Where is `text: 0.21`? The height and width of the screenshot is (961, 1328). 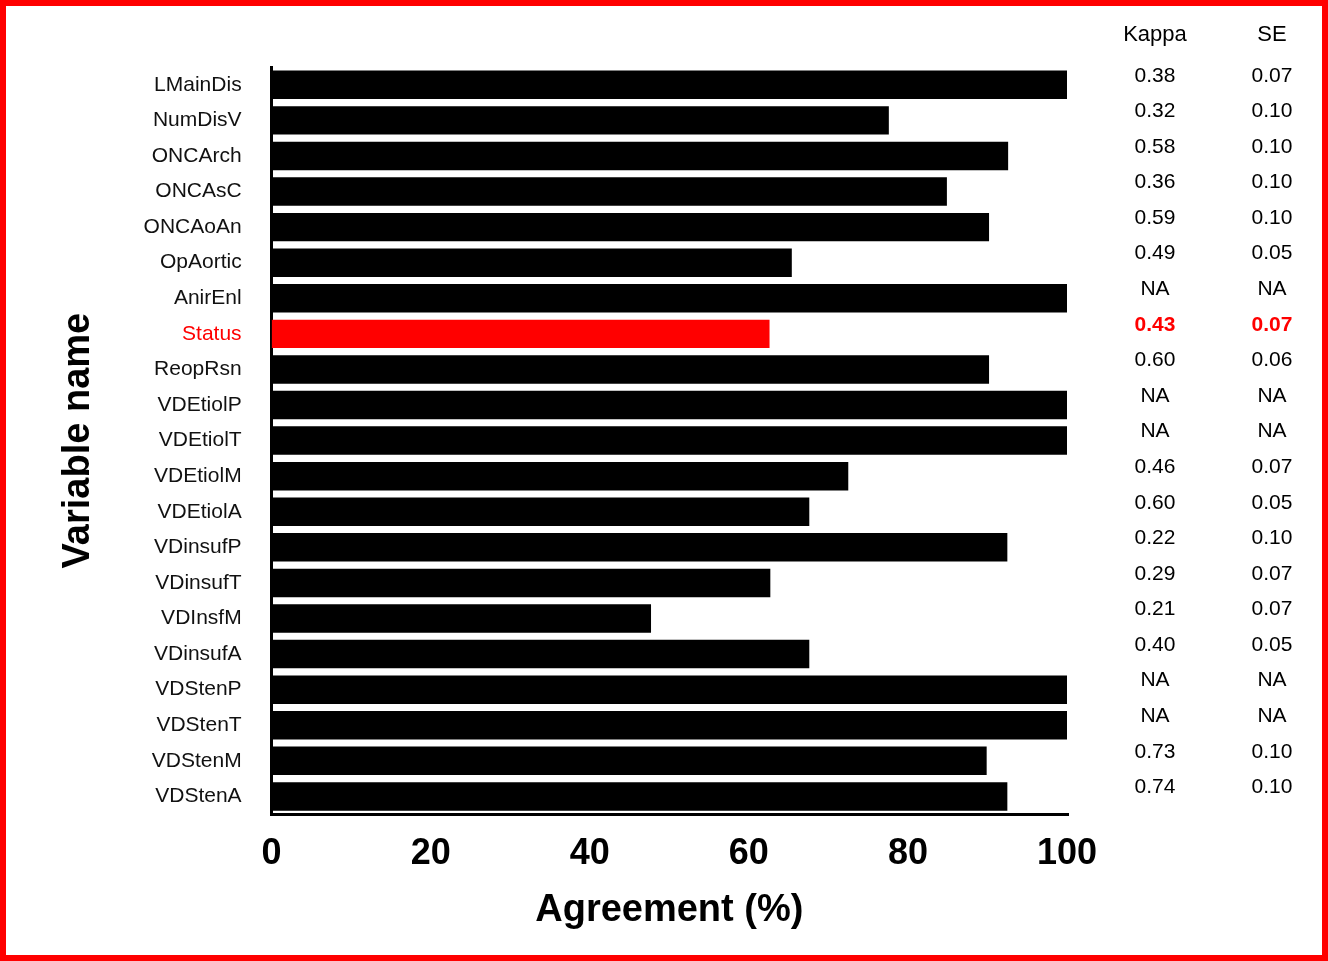 text: 0.21 is located at coordinates (1155, 608).